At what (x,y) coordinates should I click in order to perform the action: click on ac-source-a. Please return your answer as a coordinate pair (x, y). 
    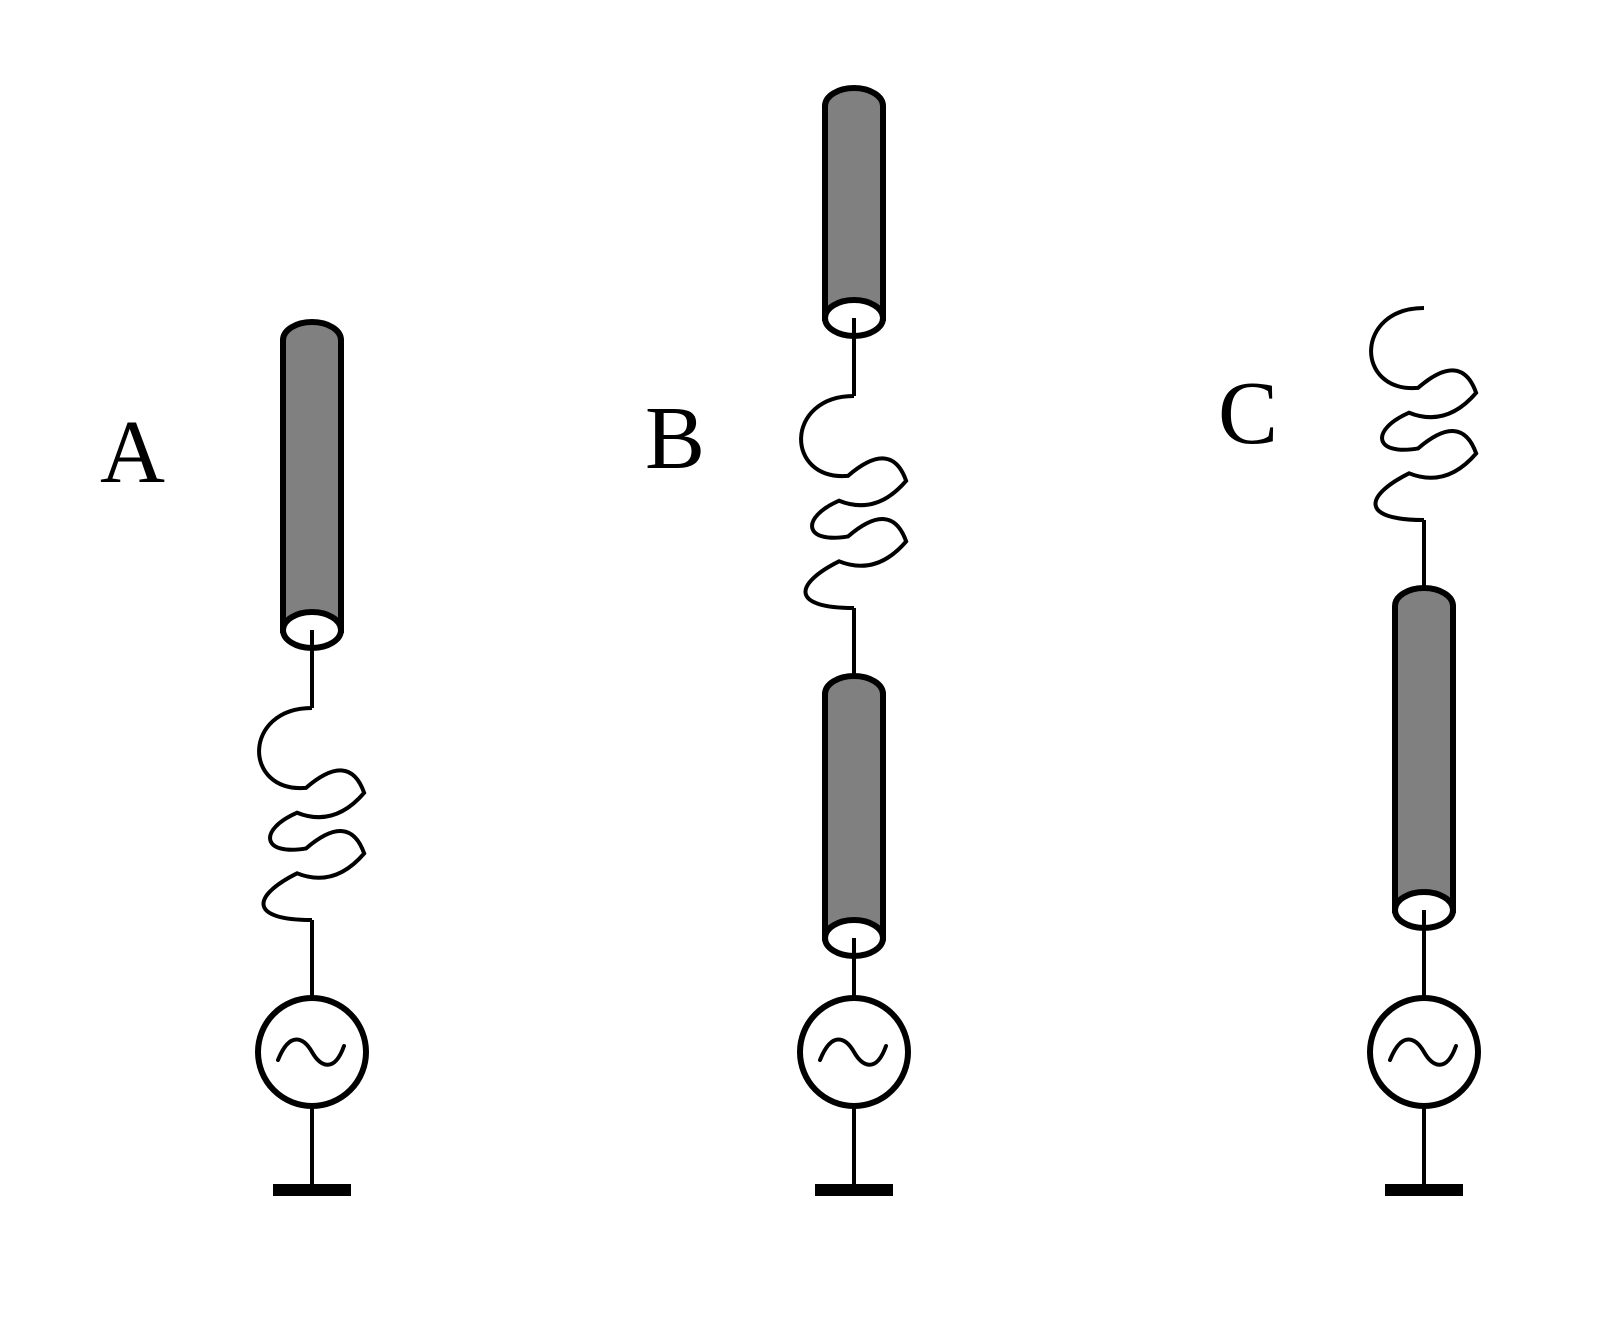
    Looking at the image, I should click on (312, 1052).